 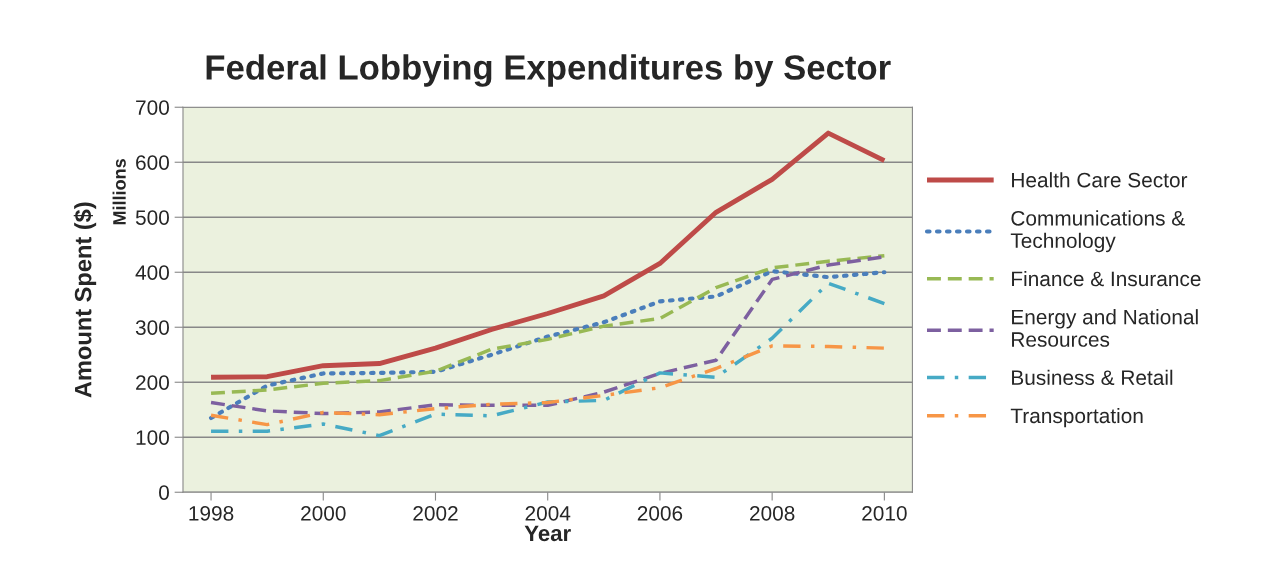 I want to click on x-tick-label: 2010, so click(x=884, y=513).